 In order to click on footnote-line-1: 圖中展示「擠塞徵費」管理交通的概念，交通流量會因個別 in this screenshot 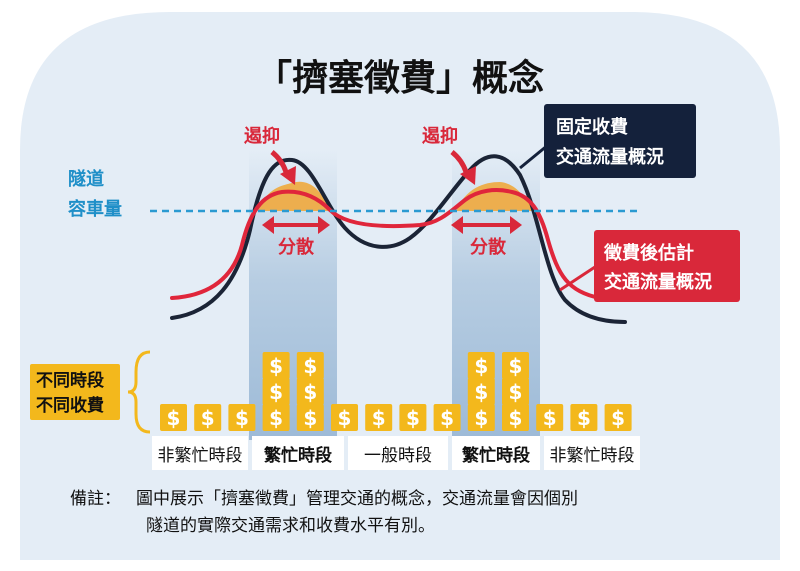, I will do `click(357, 499)`.